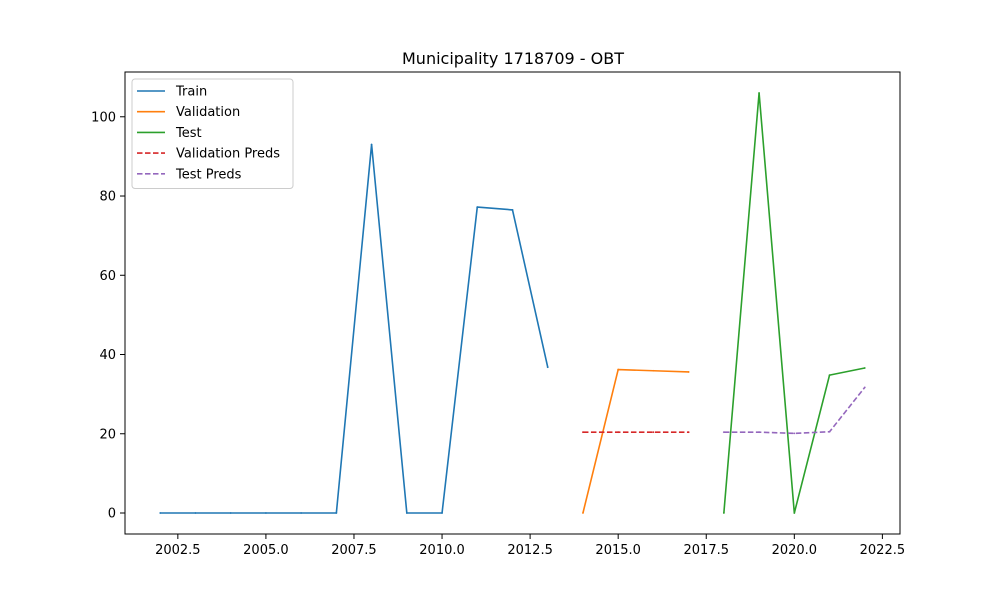 This screenshot has height=600, width=1000. Describe the element at coordinates (208, 174) in the screenshot. I see `legend-label-test-preds: Test Preds` at that location.